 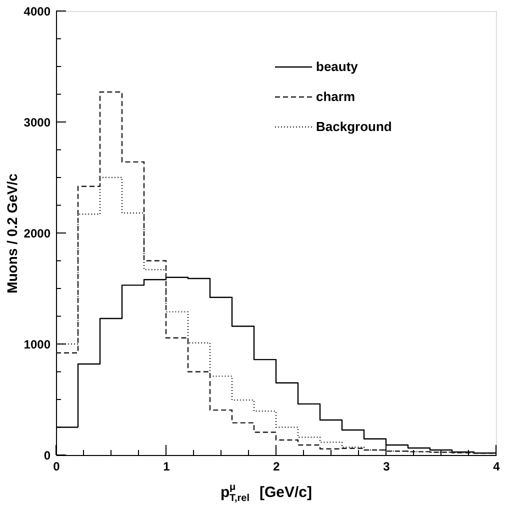 What do you see at coordinates (37, 345) in the screenshot?
I see `y-tick-label: 1000` at bounding box center [37, 345].